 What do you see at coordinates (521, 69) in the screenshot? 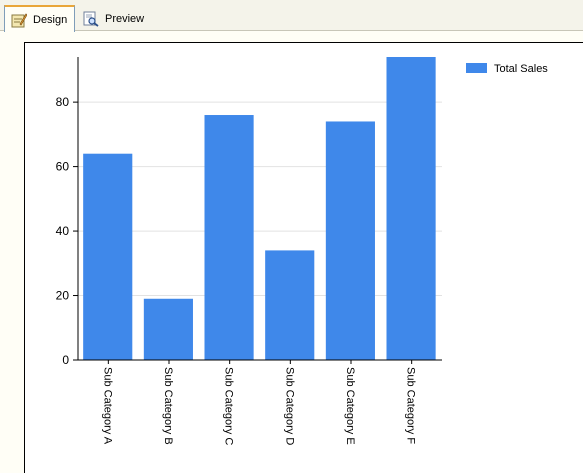
I see `legend-label: Total Sales` at bounding box center [521, 69].